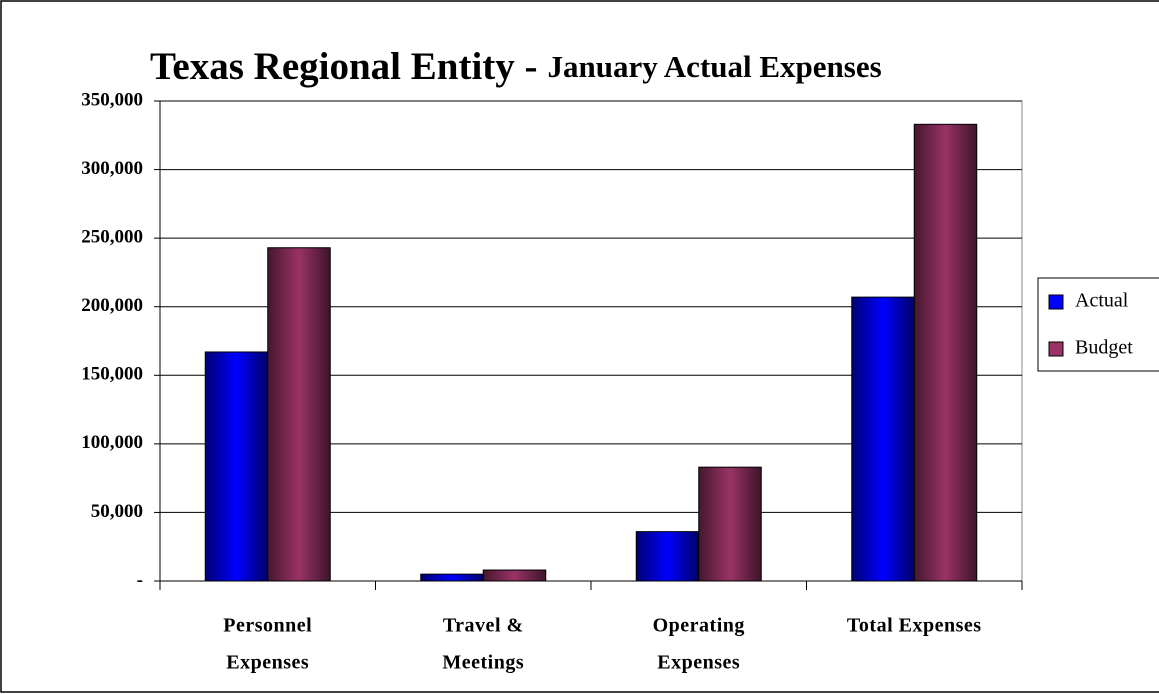 The height and width of the screenshot is (694, 1159). Describe the element at coordinates (117, 511) in the screenshot. I see `y-tick-label: 50,000` at that location.